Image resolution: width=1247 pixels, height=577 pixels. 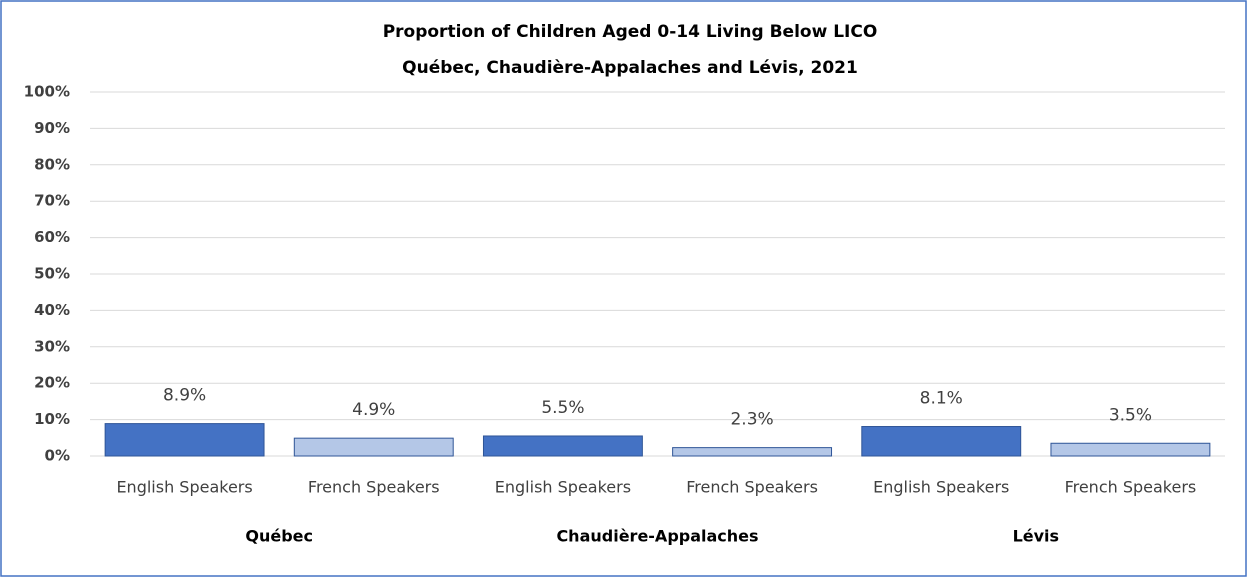 What do you see at coordinates (657, 536) in the screenshot?
I see `group-label: Chaudière-Appalaches` at bounding box center [657, 536].